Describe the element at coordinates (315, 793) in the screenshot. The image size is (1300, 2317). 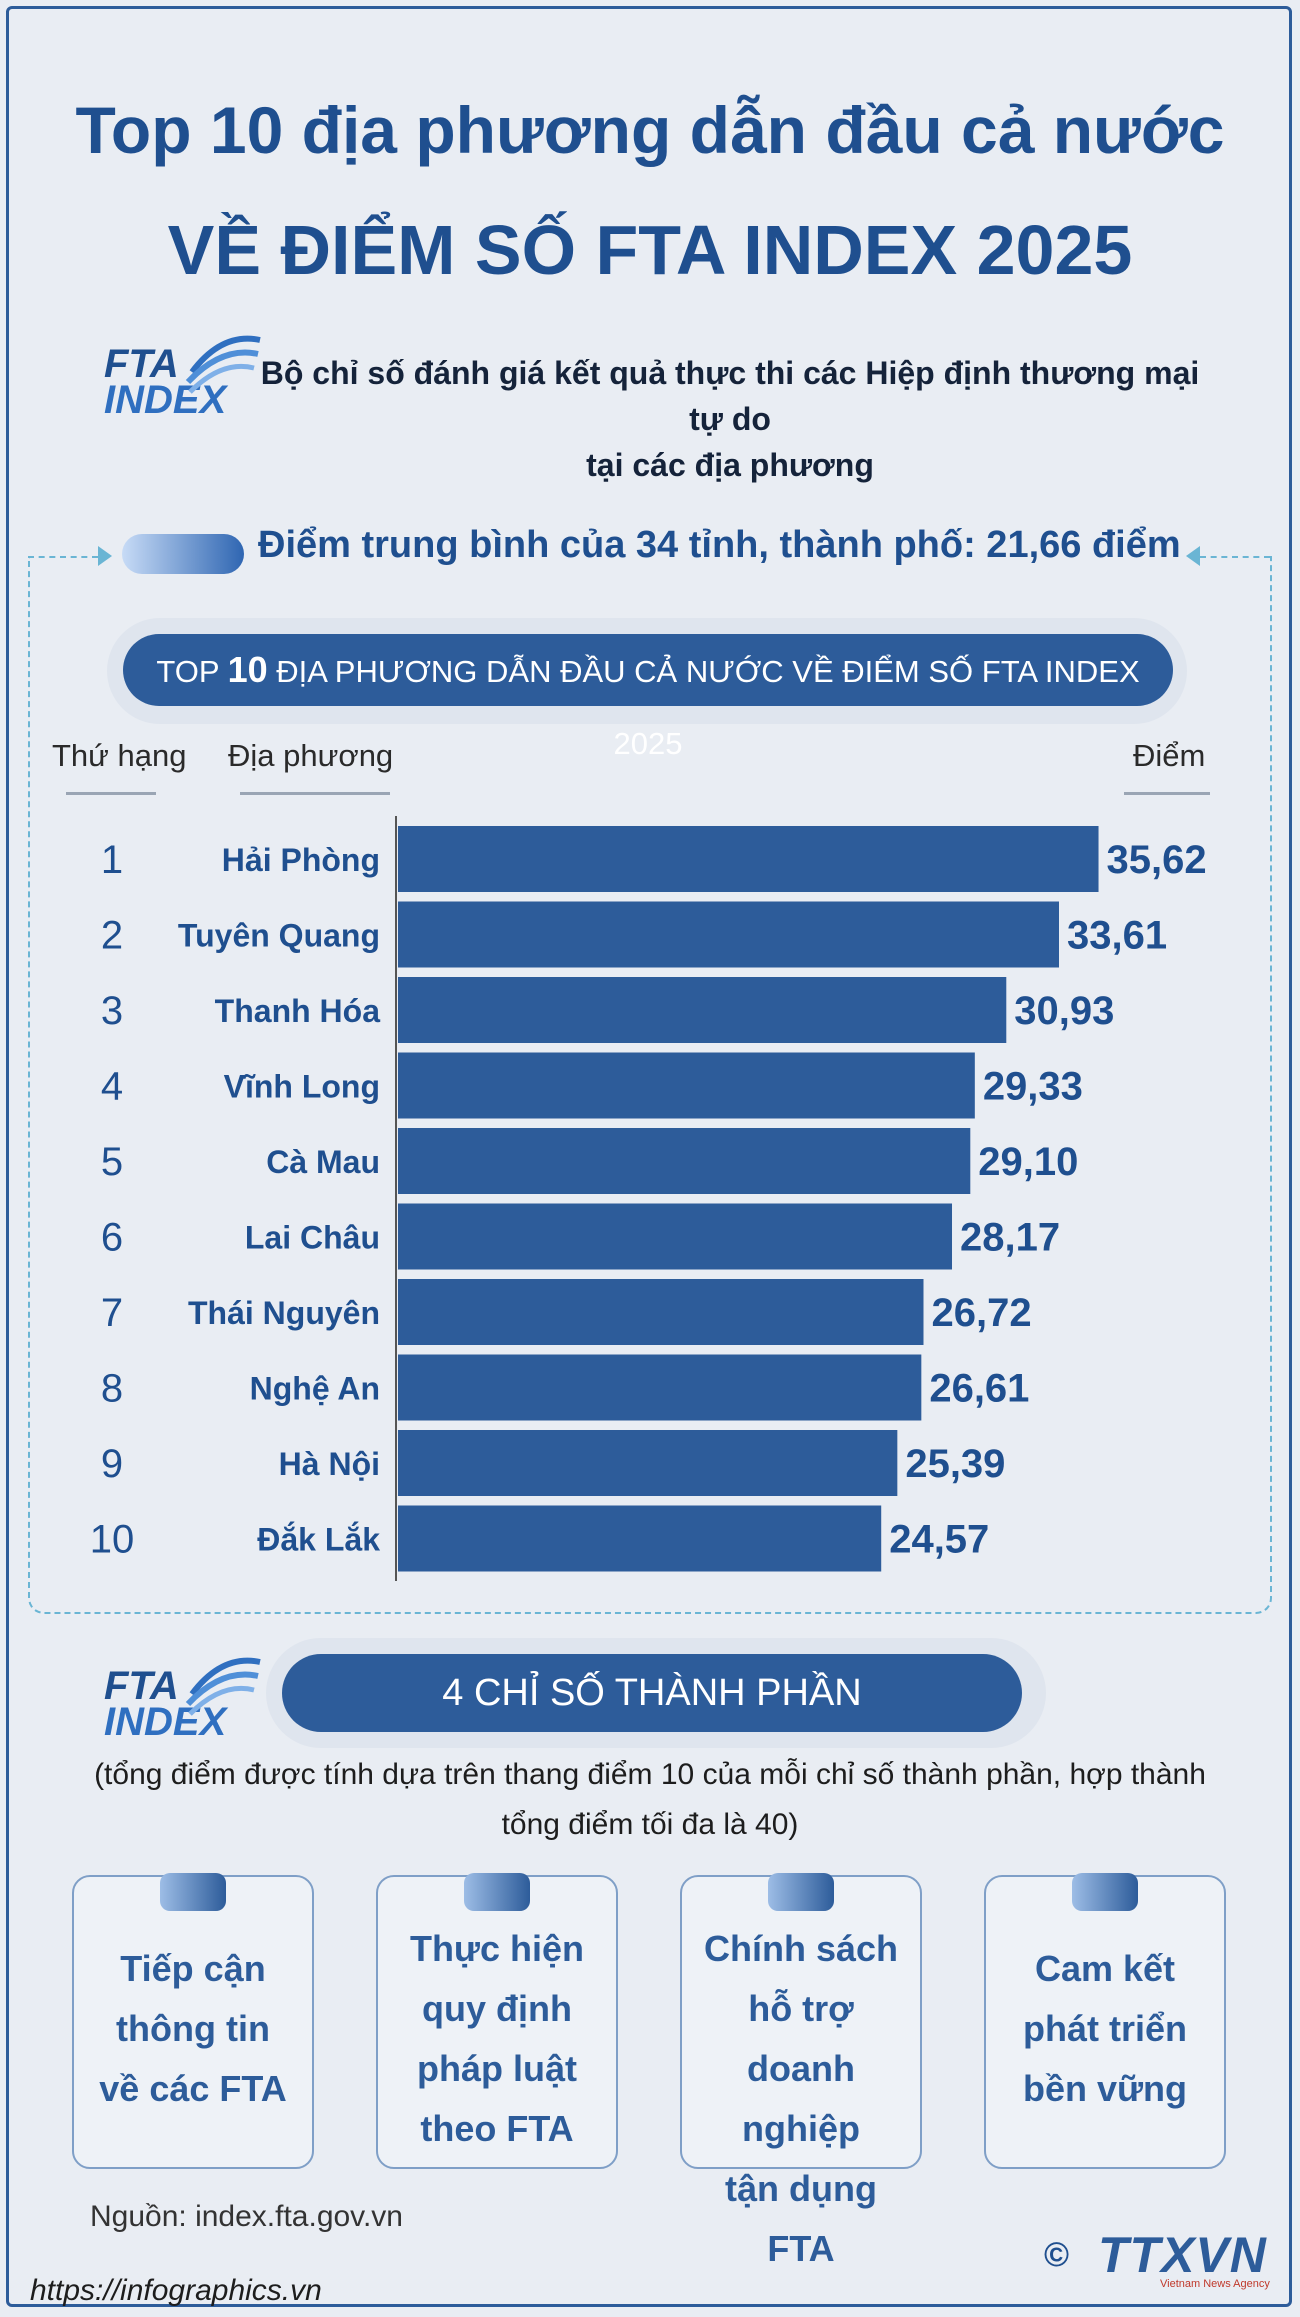
I see `column-underline-locality` at that location.